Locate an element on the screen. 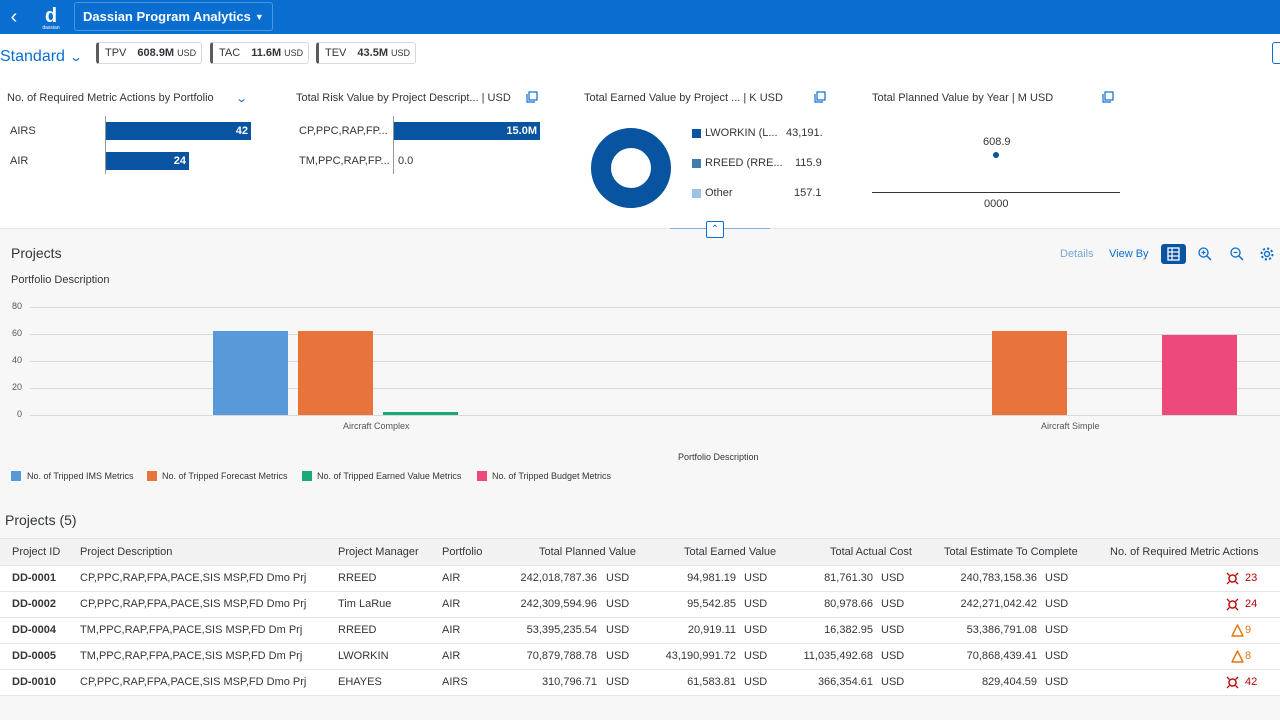 The height and width of the screenshot is (720, 1280). legend-item-budget: No. of Tripped Budget Metrics is located at coordinates (552, 476).